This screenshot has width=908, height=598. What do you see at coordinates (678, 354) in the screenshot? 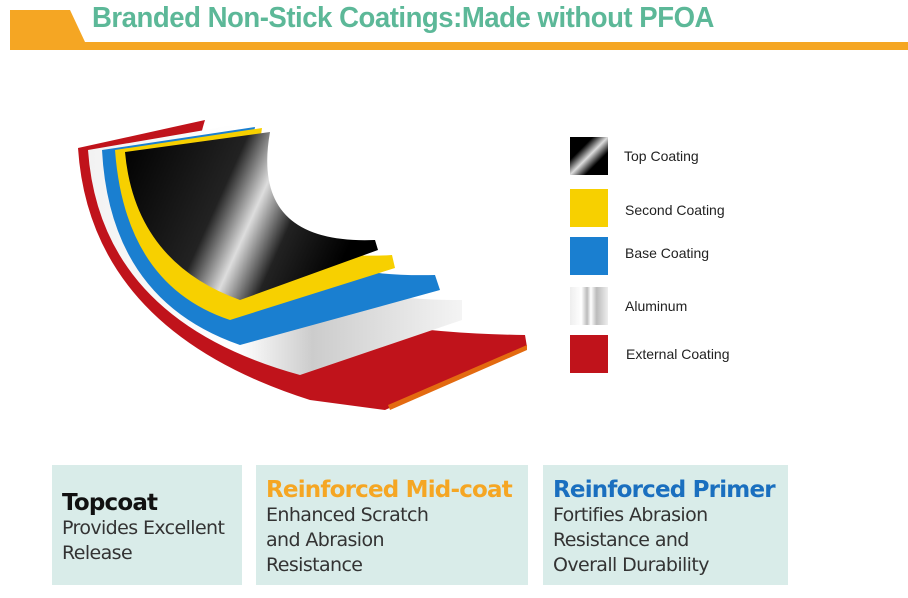
I see `legend-label: External Coating` at bounding box center [678, 354].